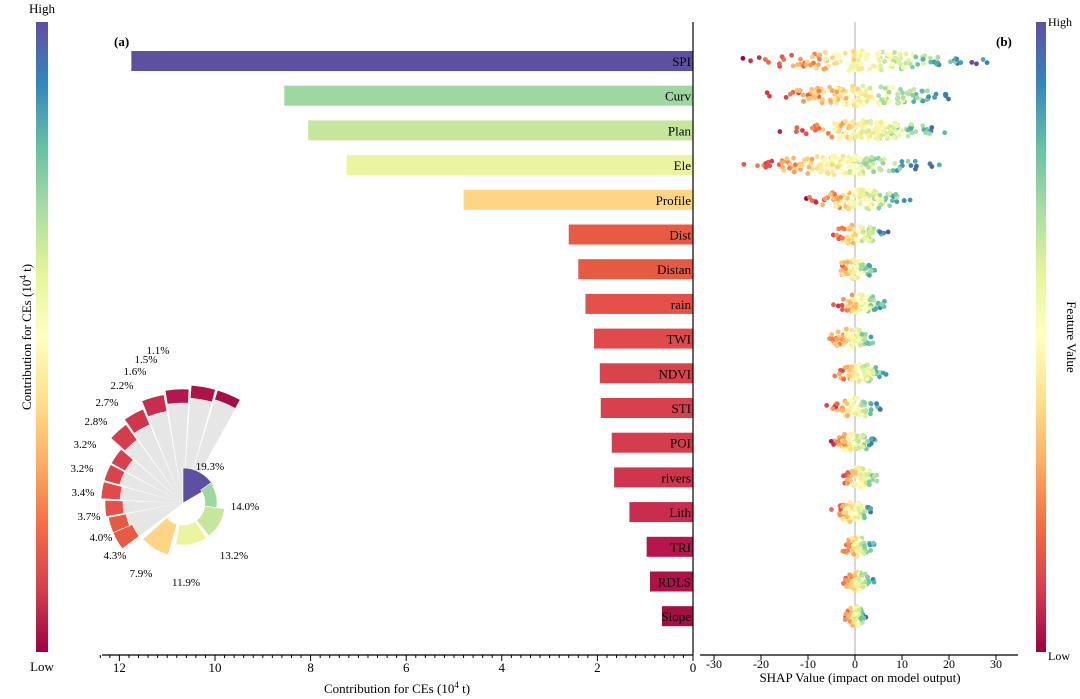 The height and width of the screenshot is (699, 1080). I want to click on radial-pct-label: 3.2%, so click(85, 445).